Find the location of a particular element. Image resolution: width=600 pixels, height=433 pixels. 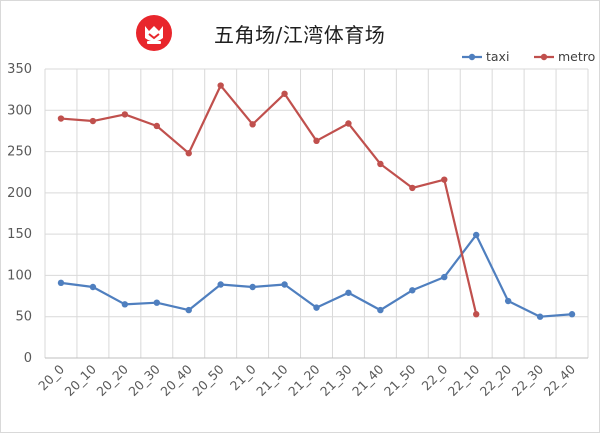

y-tick-label: 100 is located at coordinates (19, 275).